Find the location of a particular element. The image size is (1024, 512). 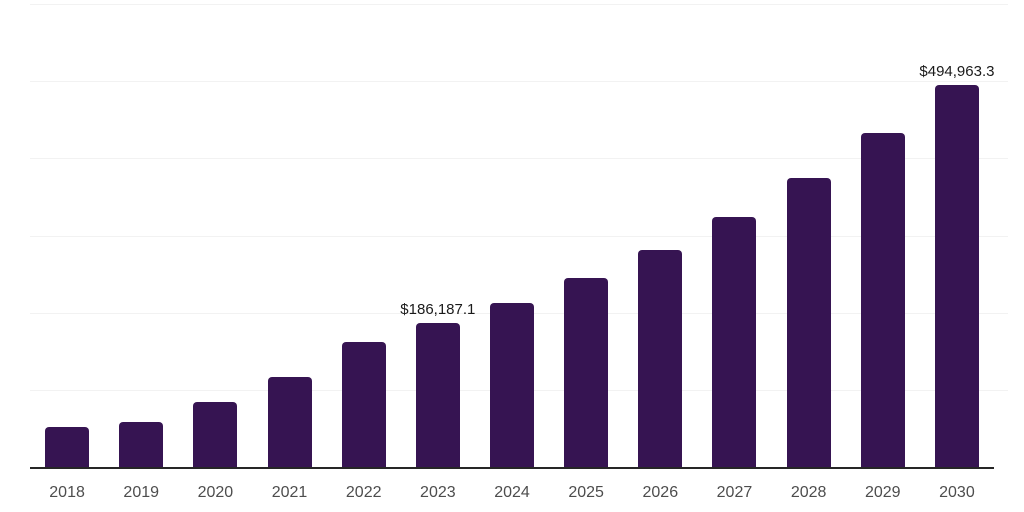

bar-2023 is located at coordinates (437, 395).